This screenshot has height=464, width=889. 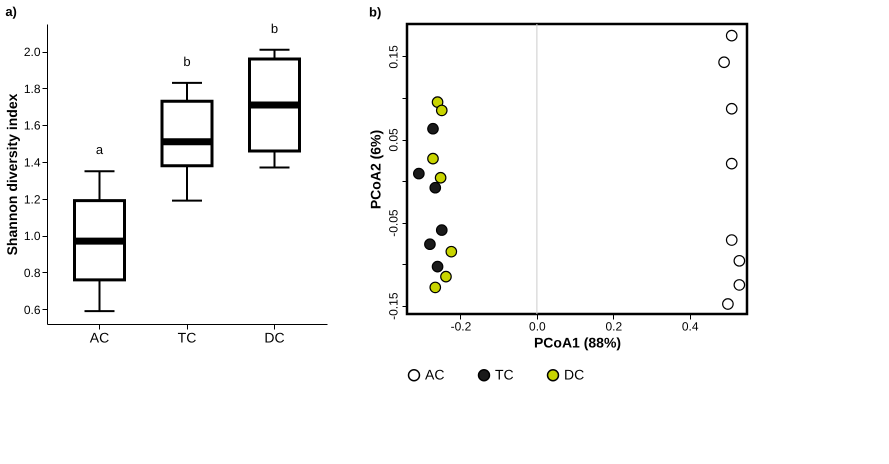 I want to click on y-tick-label: -0.05, so click(x=393, y=223).